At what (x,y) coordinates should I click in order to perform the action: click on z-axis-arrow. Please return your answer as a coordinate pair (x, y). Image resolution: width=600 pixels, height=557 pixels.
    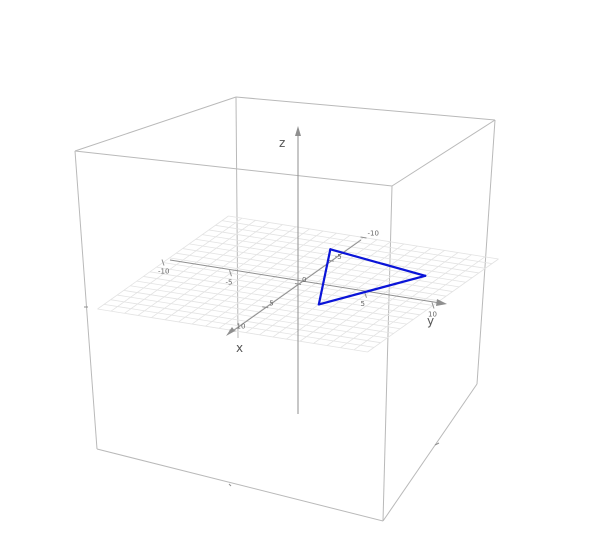
    Looking at the image, I should click on (298, 131).